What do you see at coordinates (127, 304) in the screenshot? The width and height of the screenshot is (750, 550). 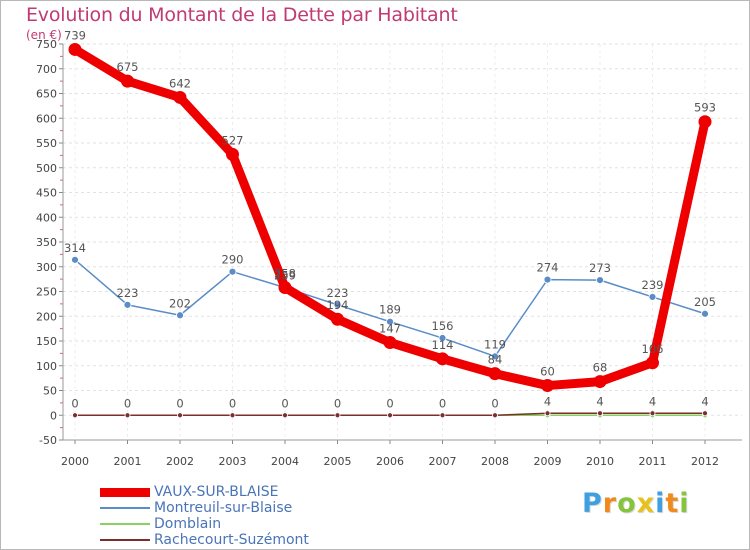 I see `point-montreuil-sur-blaise-2001` at bounding box center [127, 304].